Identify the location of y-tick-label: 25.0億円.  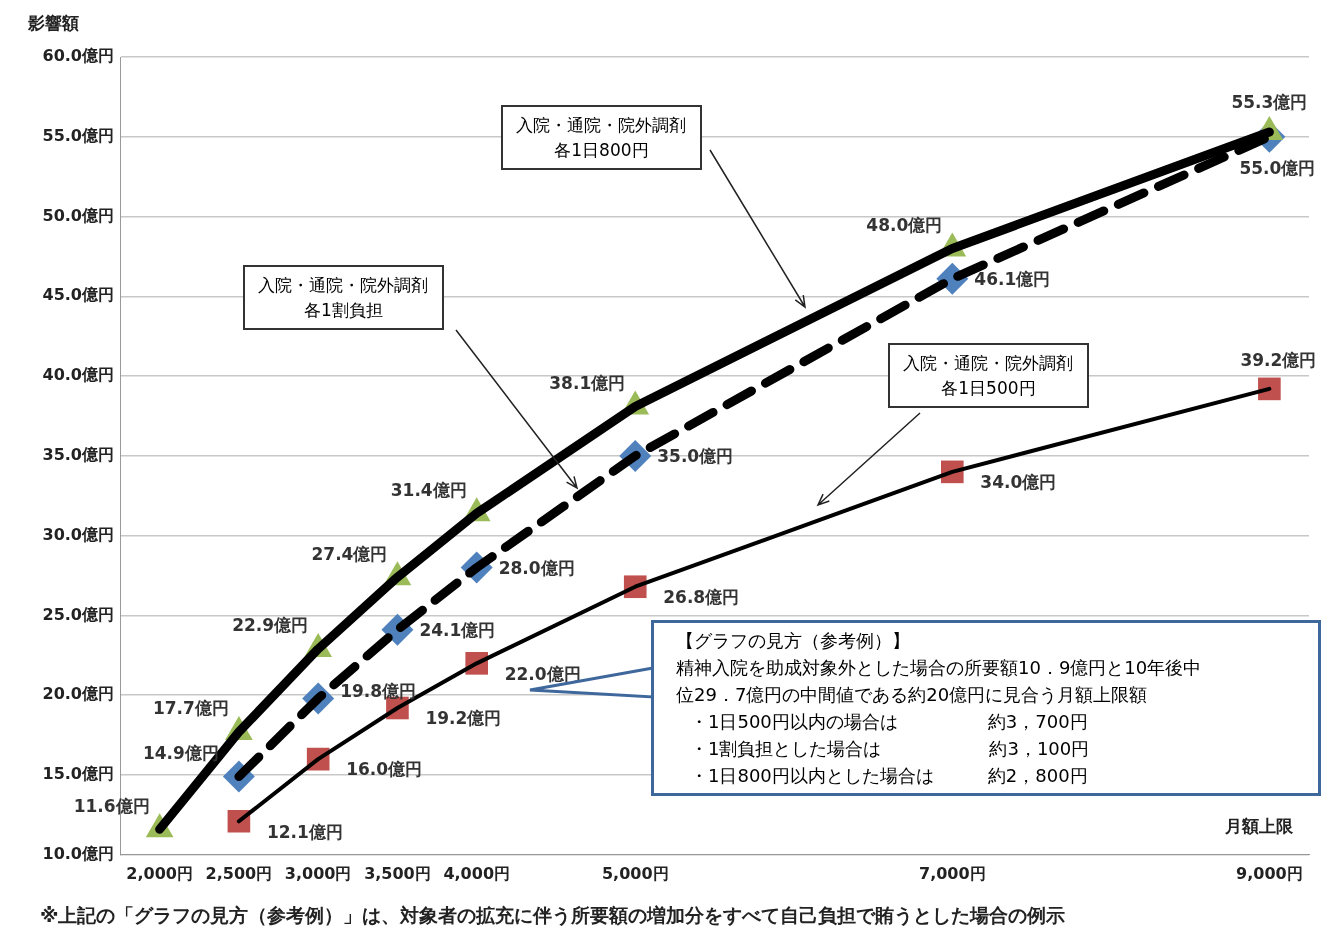
(78, 614).